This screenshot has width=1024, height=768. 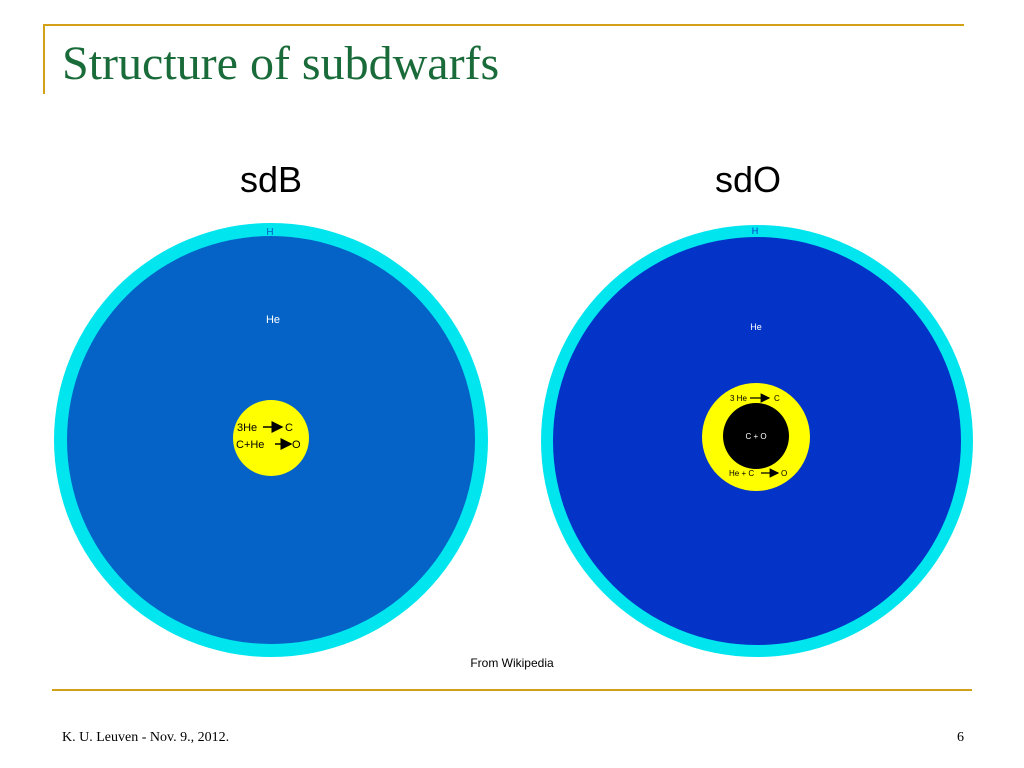 What do you see at coordinates (756, 327) in the screenshot?
I see `sdO-helium-label: He` at bounding box center [756, 327].